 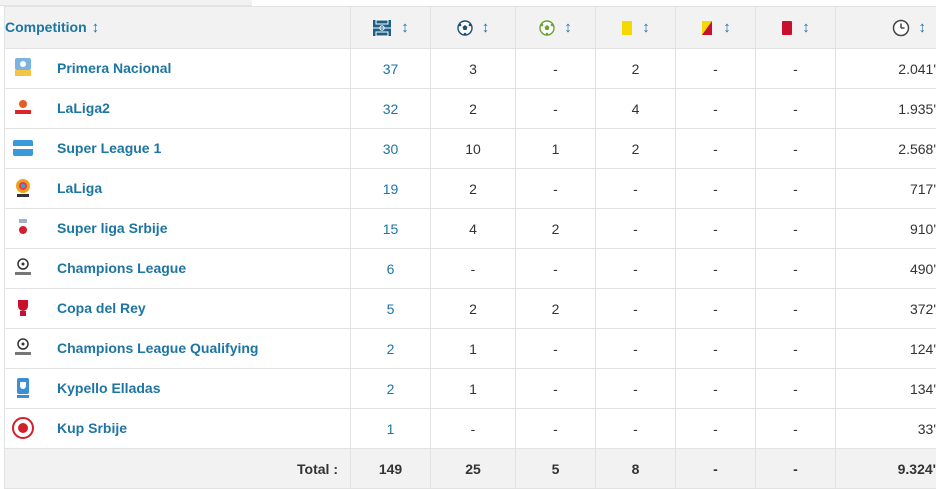 What do you see at coordinates (157, 348) in the screenshot?
I see `competition-link: Champions League Qualifying` at bounding box center [157, 348].